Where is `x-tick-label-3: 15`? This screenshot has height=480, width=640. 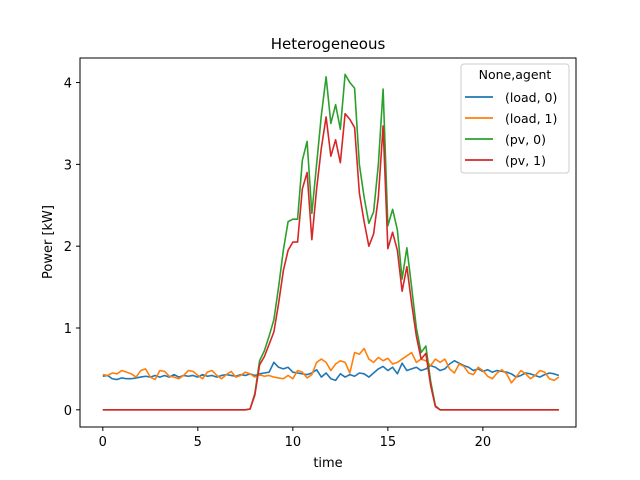
x-tick-label-3: 15 is located at coordinates (388, 442).